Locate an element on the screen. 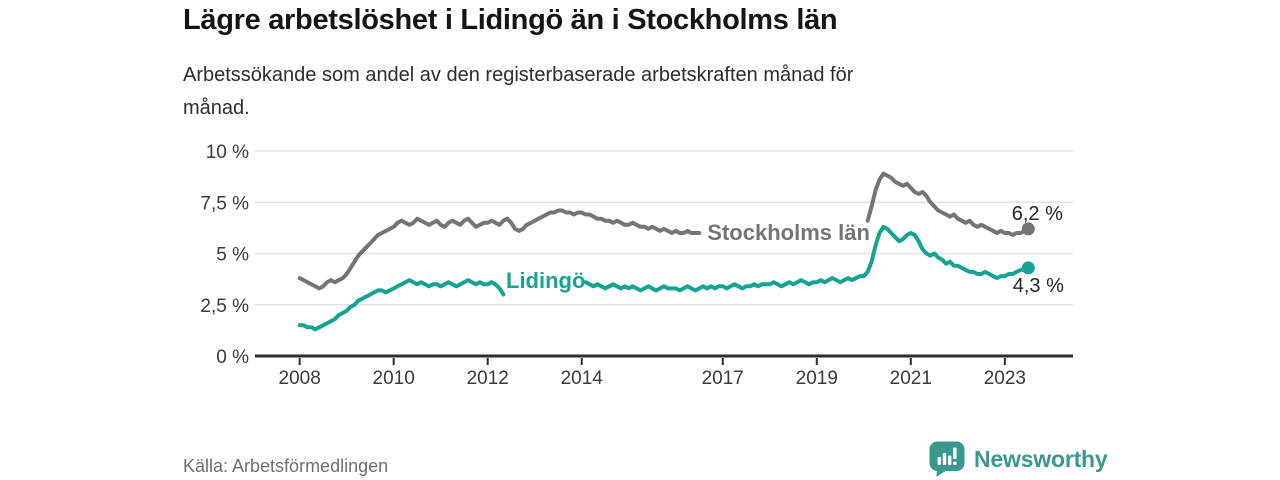  y-tick-label: 5 % is located at coordinates (232, 255).